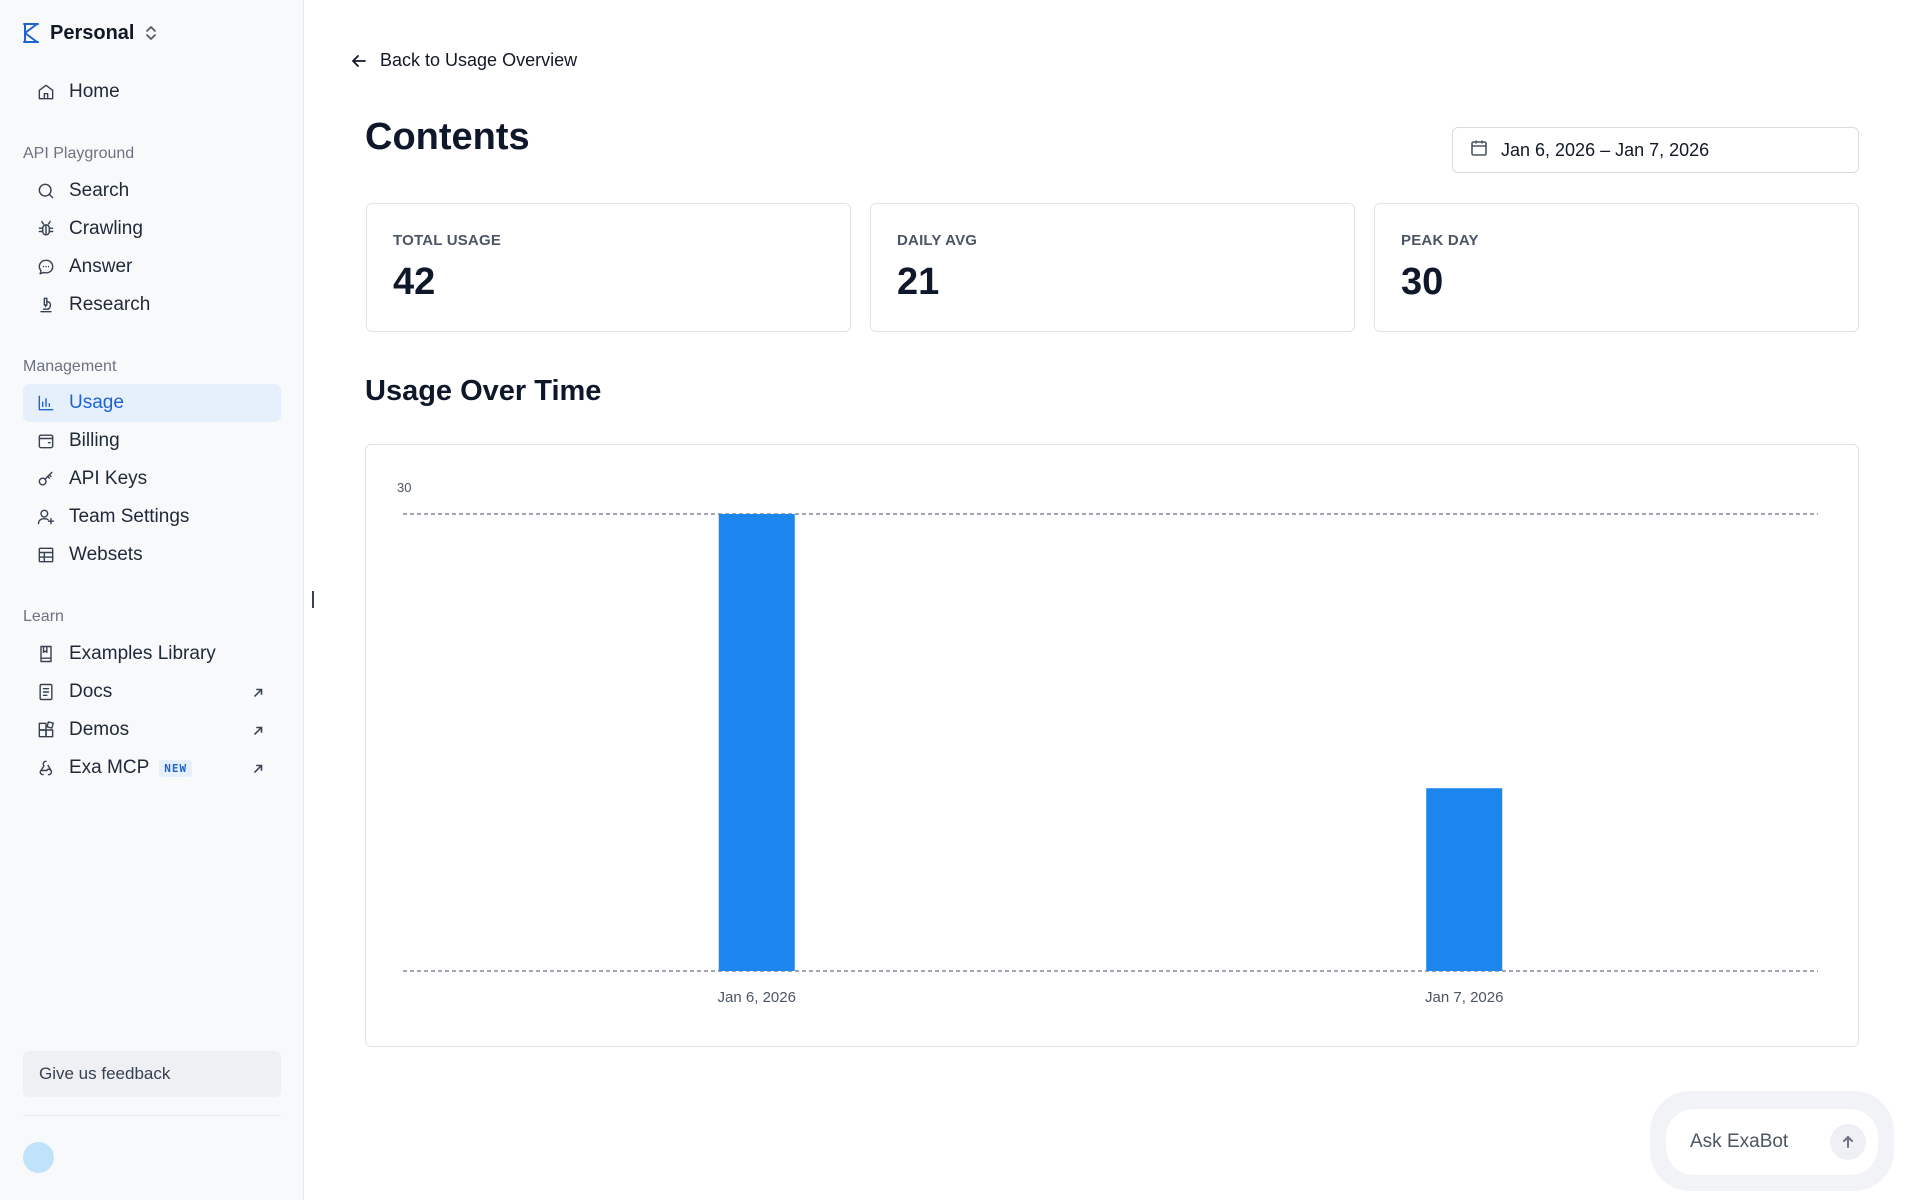  What do you see at coordinates (152, 730) in the screenshot?
I see `sidebar-item-demos: Demos` at bounding box center [152, 730].